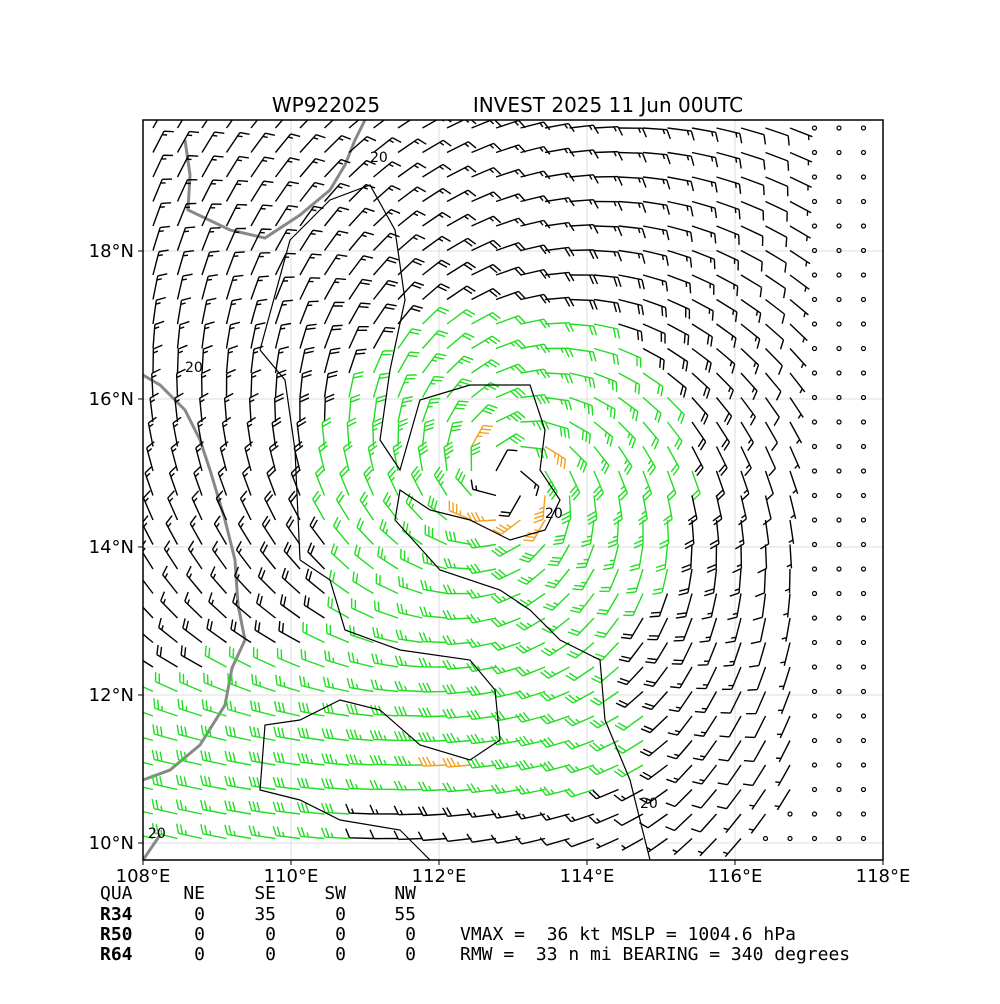  Describe the element at coordinates (116, 954) in the screenshot. I see `row-label: R64` at that location.